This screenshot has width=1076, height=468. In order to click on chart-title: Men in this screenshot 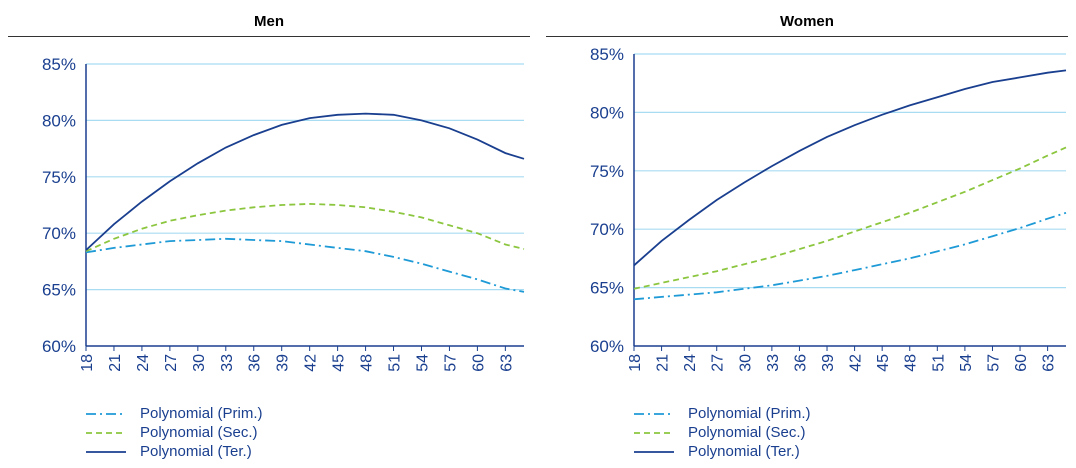, I will do `click(269, 22)`.